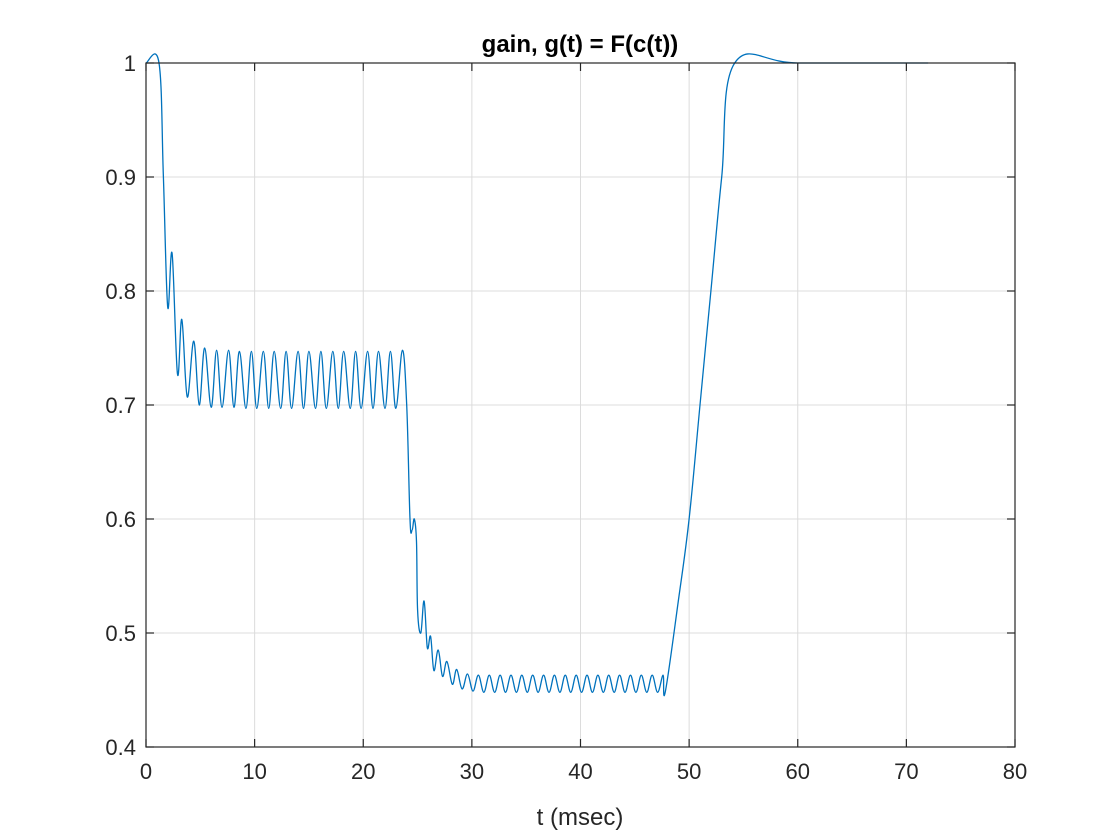 Image resolution: width=1120 pixels, height=840 pixels. What do you see at coordinates (130, 63) in the screenshot?
I see `y-tick-label: 1` at bounding box center [130, 63].